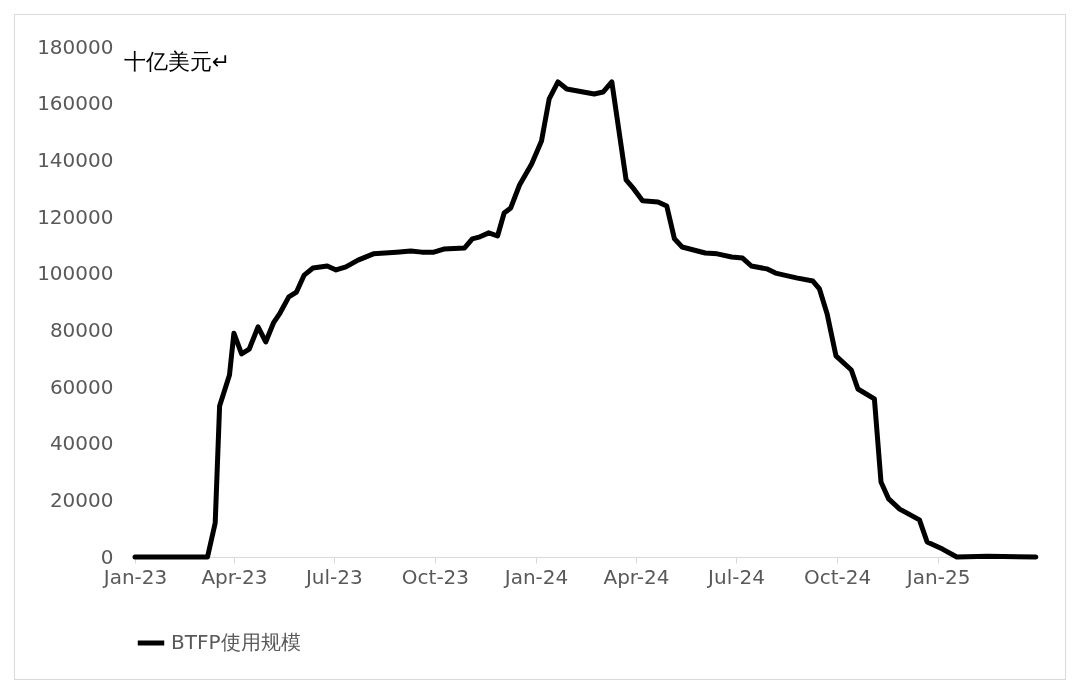 This screenshot has height=690, width=1080. What do you see at coordinates (75, 103) in the screenshot?
I see `y-tick-label: 160000` at bounding box center [75, 103].